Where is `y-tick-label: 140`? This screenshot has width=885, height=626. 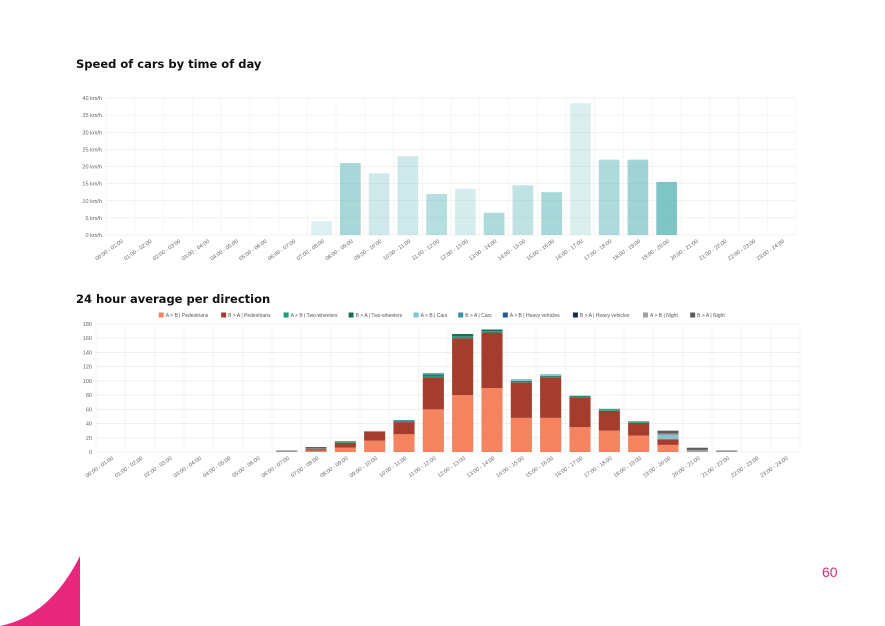 y-tick-label: 140 is located at coordinates (87, 353).